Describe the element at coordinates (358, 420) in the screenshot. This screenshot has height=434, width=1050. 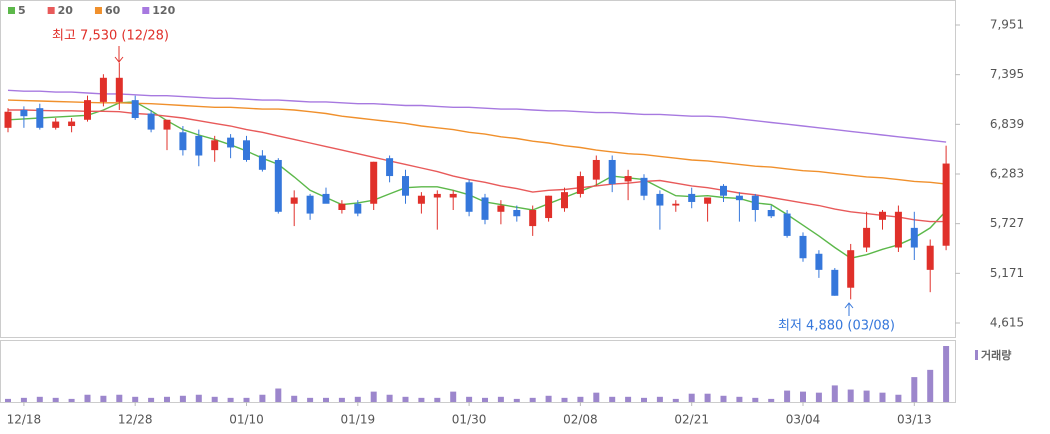
I see `x-tick-label: 01/19` at that location.